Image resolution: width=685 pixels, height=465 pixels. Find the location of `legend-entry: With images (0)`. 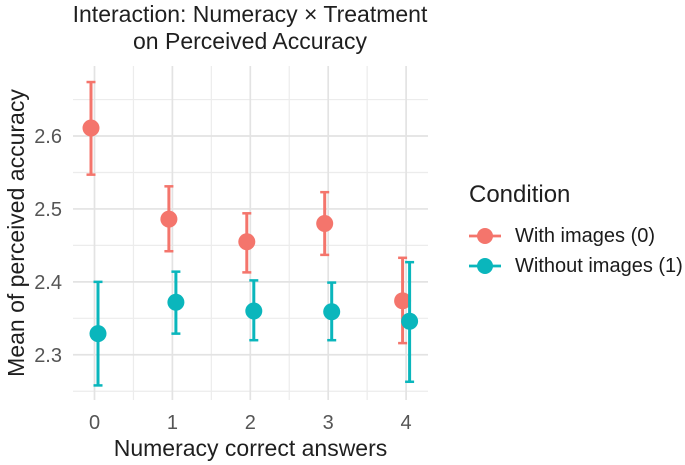

legend-entry: With images (0) is located at coordinates (575, 236).